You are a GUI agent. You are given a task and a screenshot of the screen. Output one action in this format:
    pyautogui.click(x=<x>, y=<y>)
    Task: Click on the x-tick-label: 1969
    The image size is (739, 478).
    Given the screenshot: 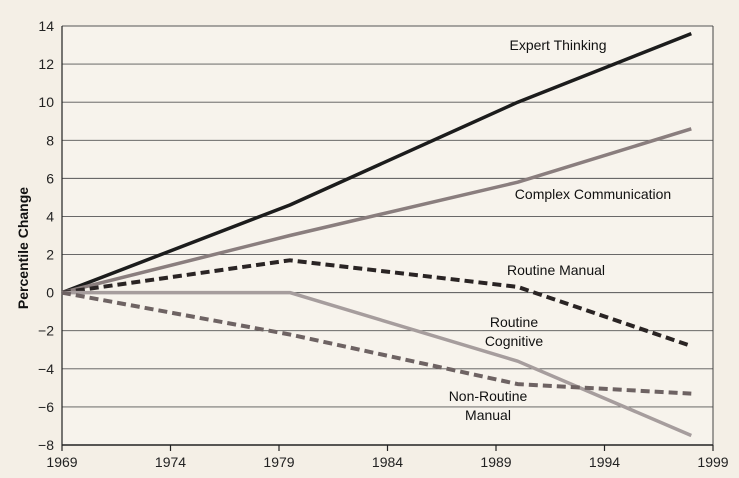 What is the action you would take?
    pyautogui.click(x=61, y=462)
    